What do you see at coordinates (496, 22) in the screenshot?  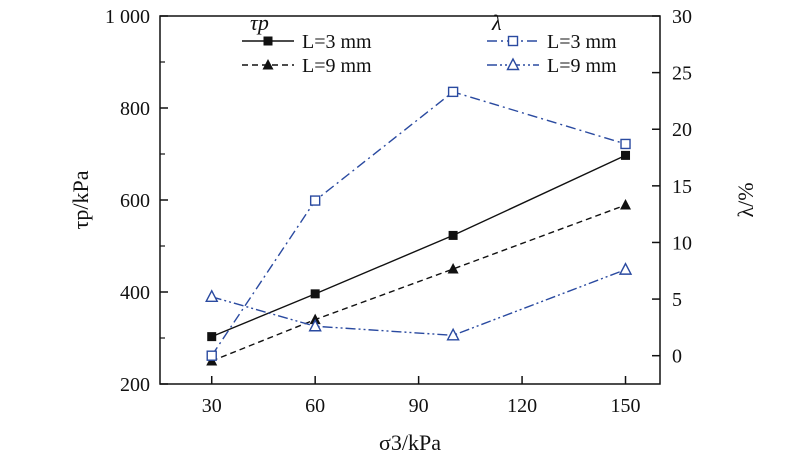 I see `legend-group-lambda-title: λ` at bounding box center [496, 22].